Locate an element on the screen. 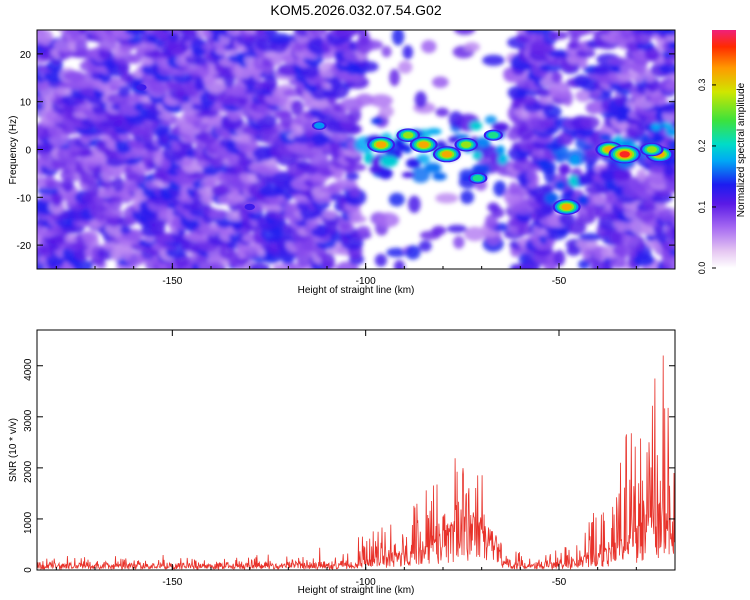 This screenshot has width=750, height=600. y-tick-label: -20 is located at coordinates (24, 246).